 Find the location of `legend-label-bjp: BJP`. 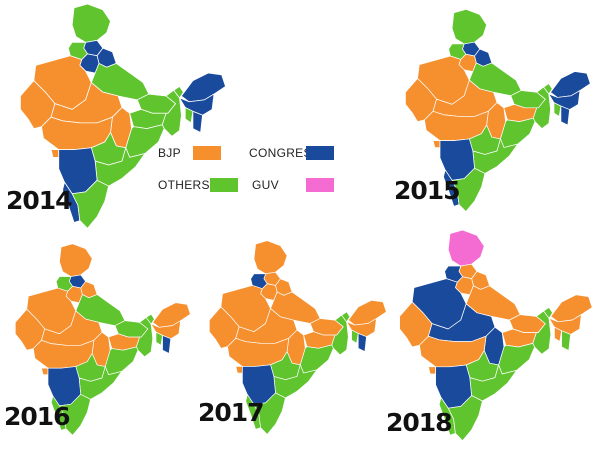

legend-label-bjp: BJP is located at coordinates (169, 153).